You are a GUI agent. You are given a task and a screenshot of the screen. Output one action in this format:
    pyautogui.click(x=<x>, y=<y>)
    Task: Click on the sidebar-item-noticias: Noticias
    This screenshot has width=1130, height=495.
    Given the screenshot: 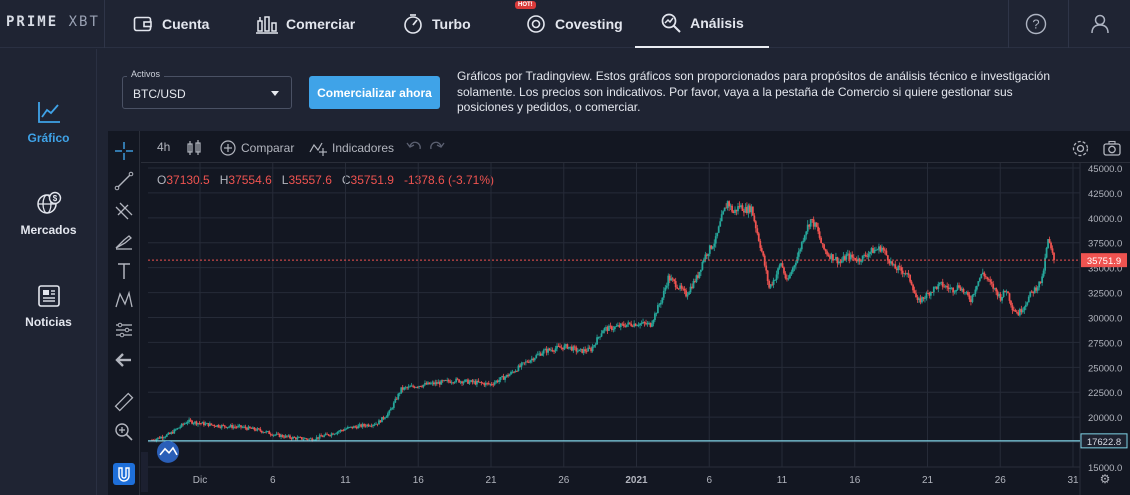 What is the action you would take?
    pyautogui.click(x=48, y=306)
    